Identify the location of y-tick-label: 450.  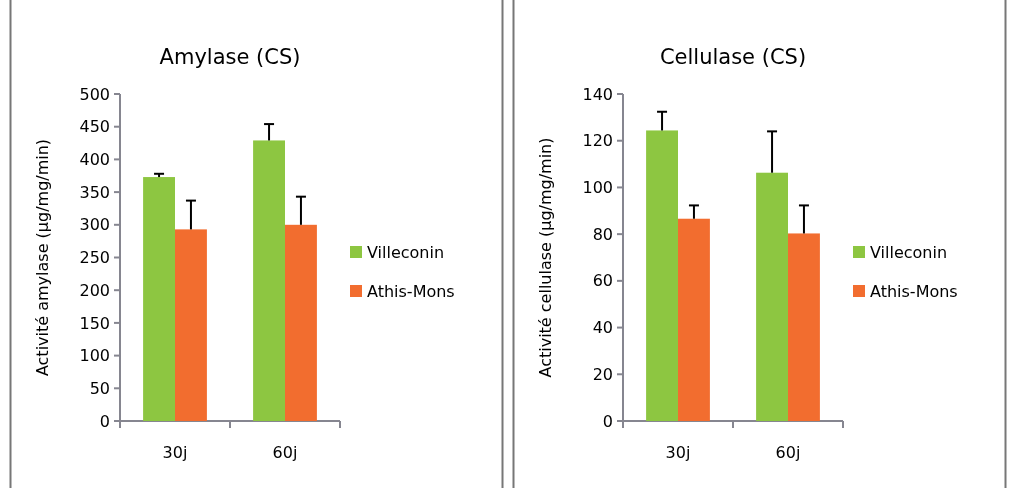
(94, 127).